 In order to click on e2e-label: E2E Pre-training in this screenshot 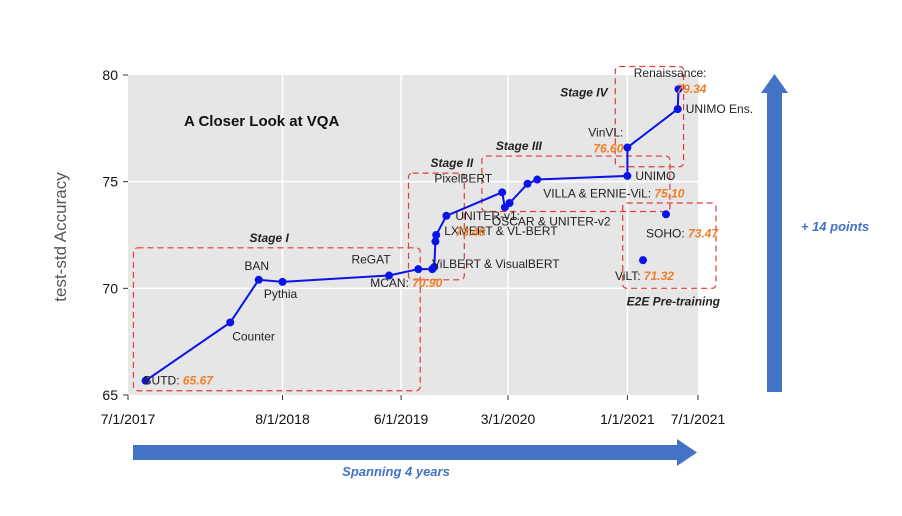, I will do `click(674, 301)`.